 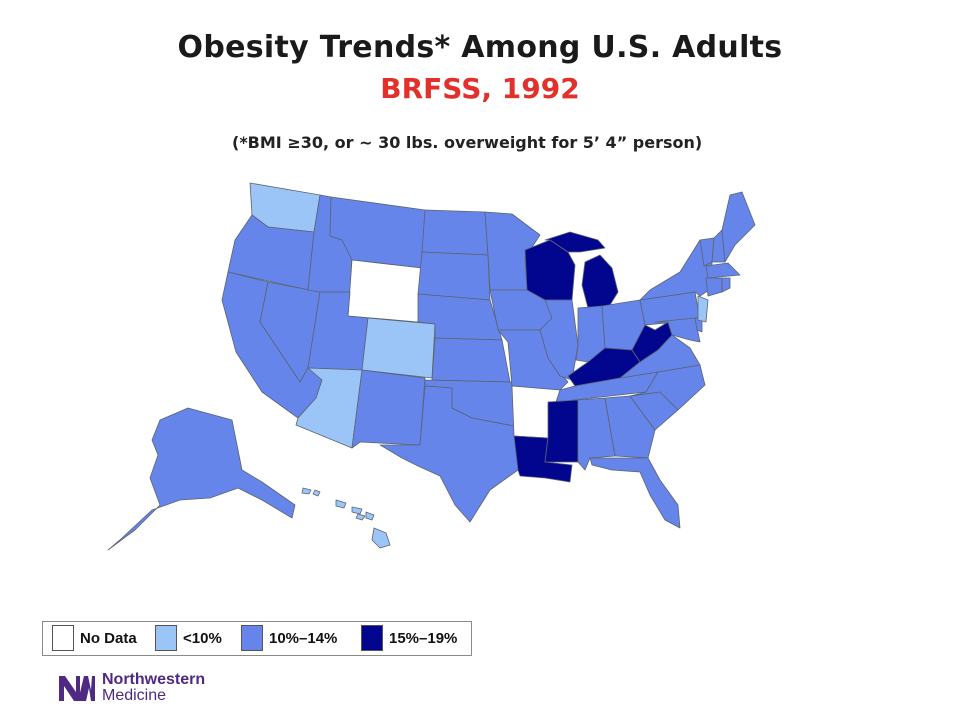 I want to click on legend-item-no-data: No Data, so click(x=94, y=638).